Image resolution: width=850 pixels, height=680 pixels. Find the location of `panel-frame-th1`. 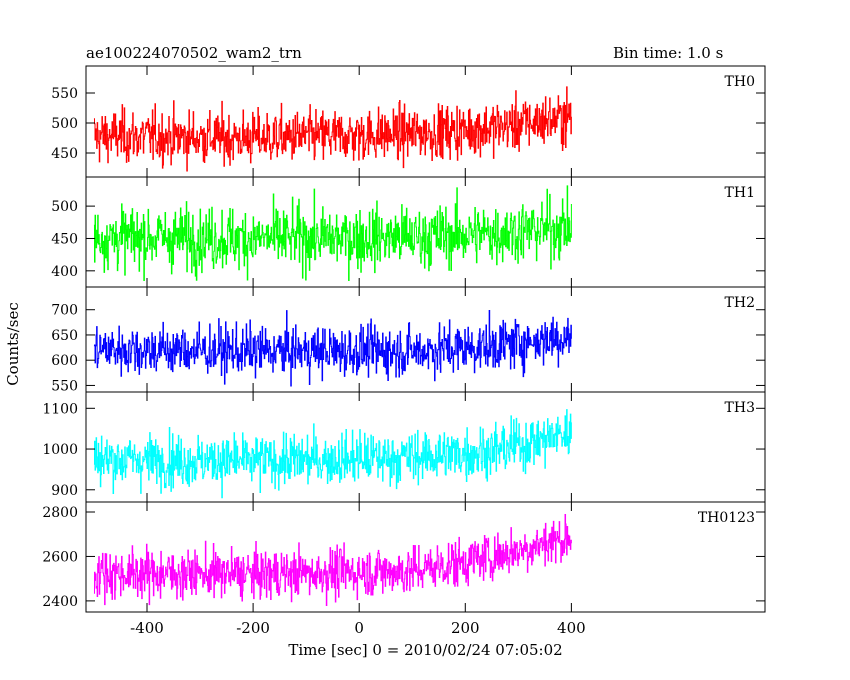

panel-frame-th1 is located at coordinates (425, 232).